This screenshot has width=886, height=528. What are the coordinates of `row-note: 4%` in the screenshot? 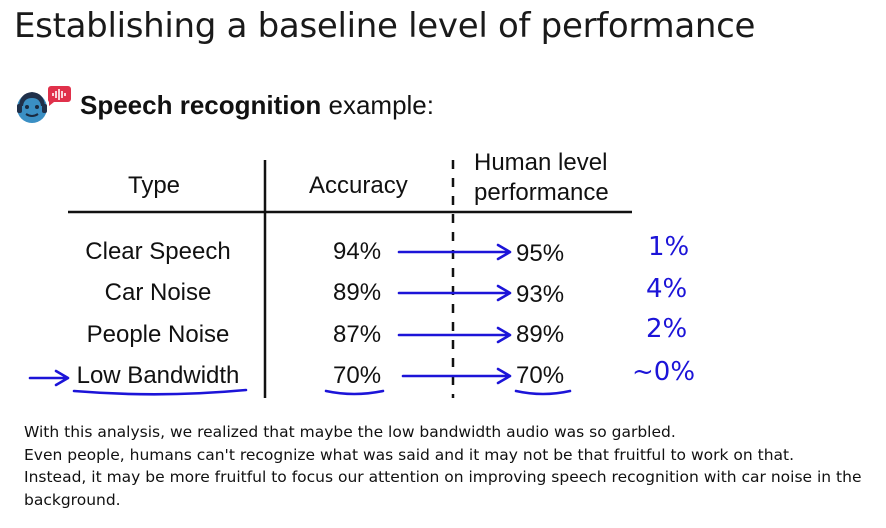 It's located at (667, 289).